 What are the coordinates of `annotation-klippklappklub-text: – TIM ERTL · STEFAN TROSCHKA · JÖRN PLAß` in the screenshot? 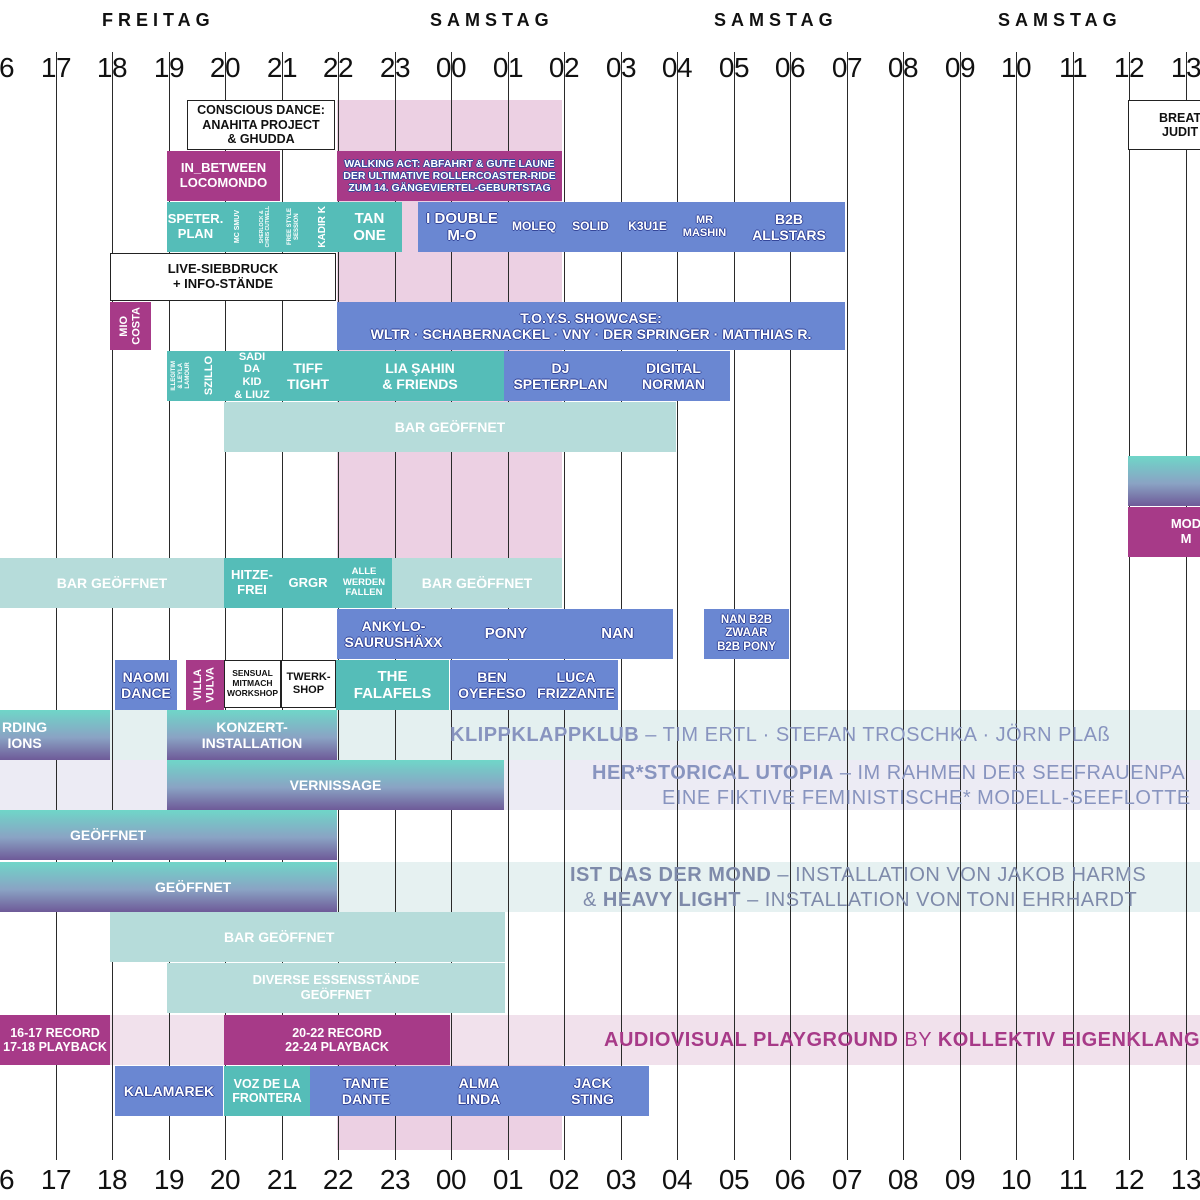 It's located at (875, 735).